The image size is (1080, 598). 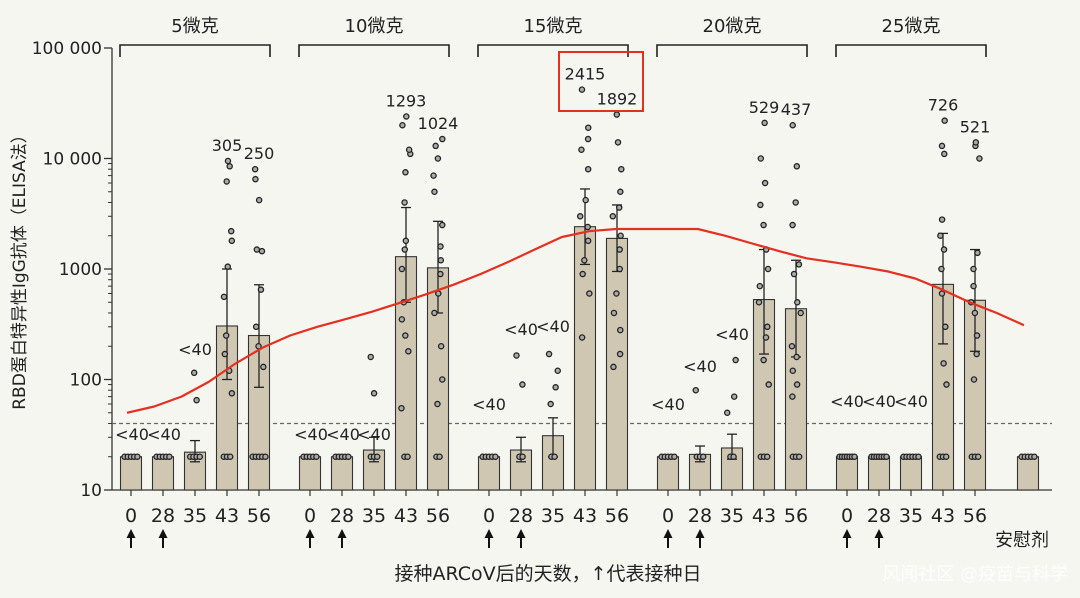 I want to click on data-label: 437, so click(x=796, y=109).